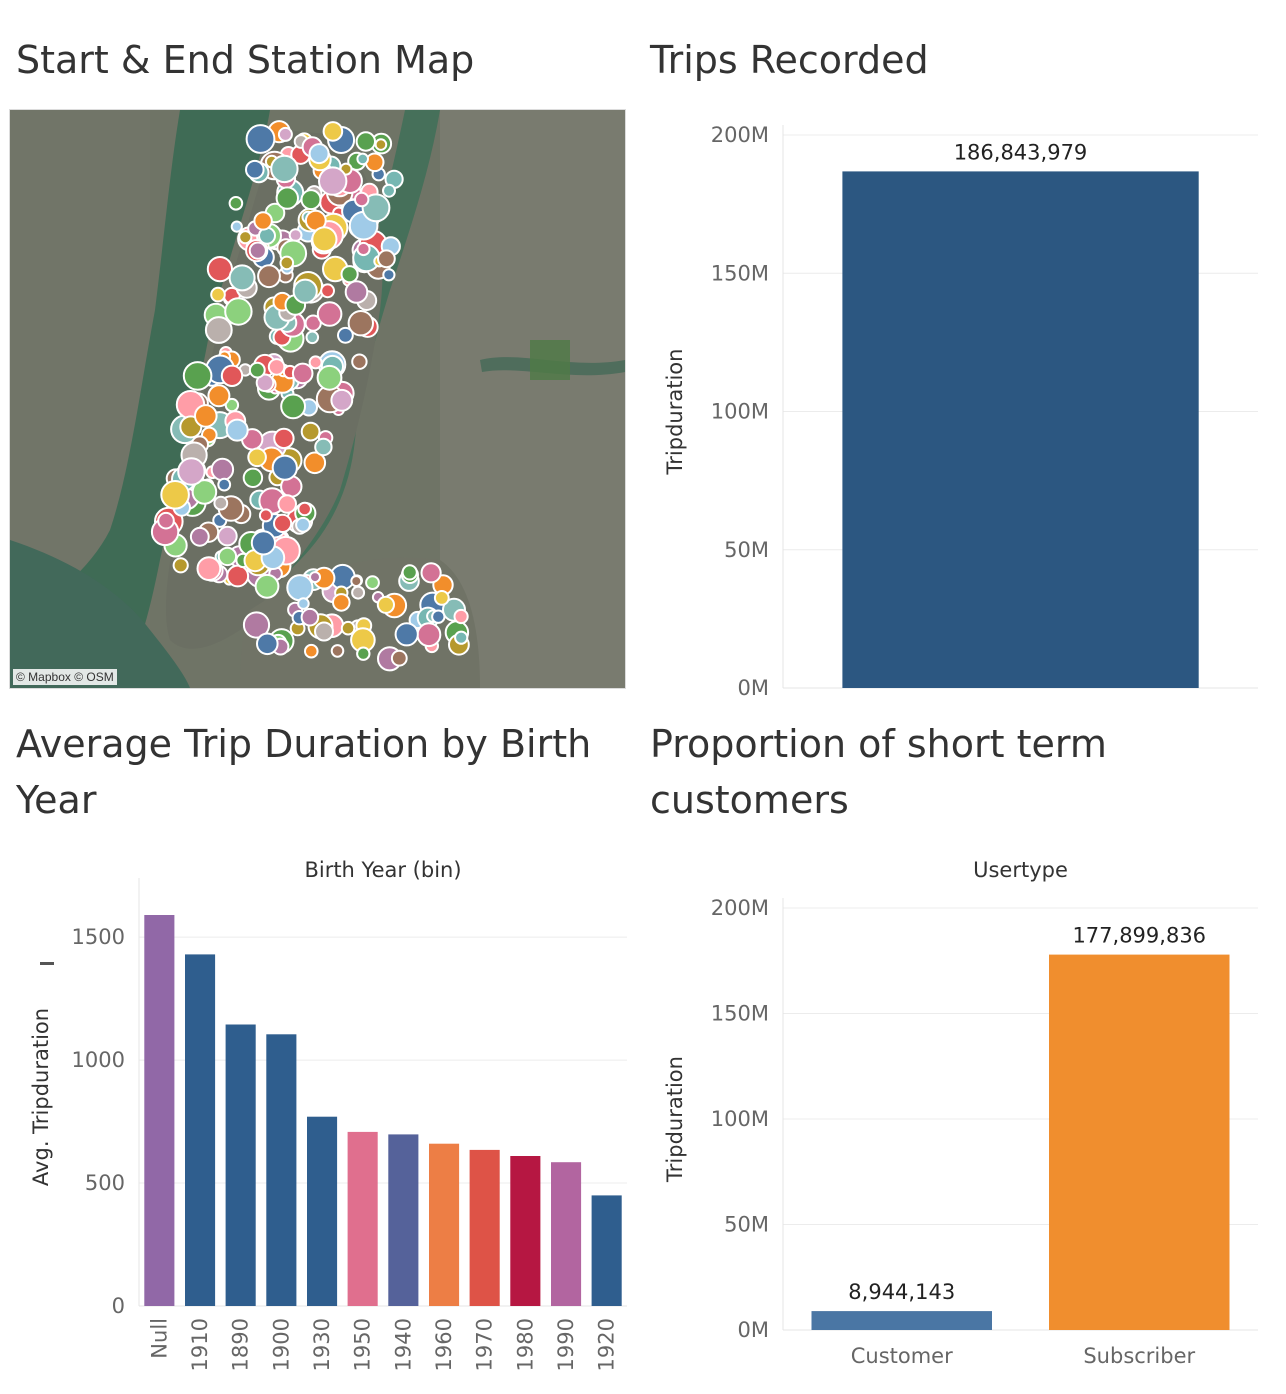  What do you see at coordinates (310, 396) in the screenshot?
I see `station-markers` at bounding box center [310, 396].